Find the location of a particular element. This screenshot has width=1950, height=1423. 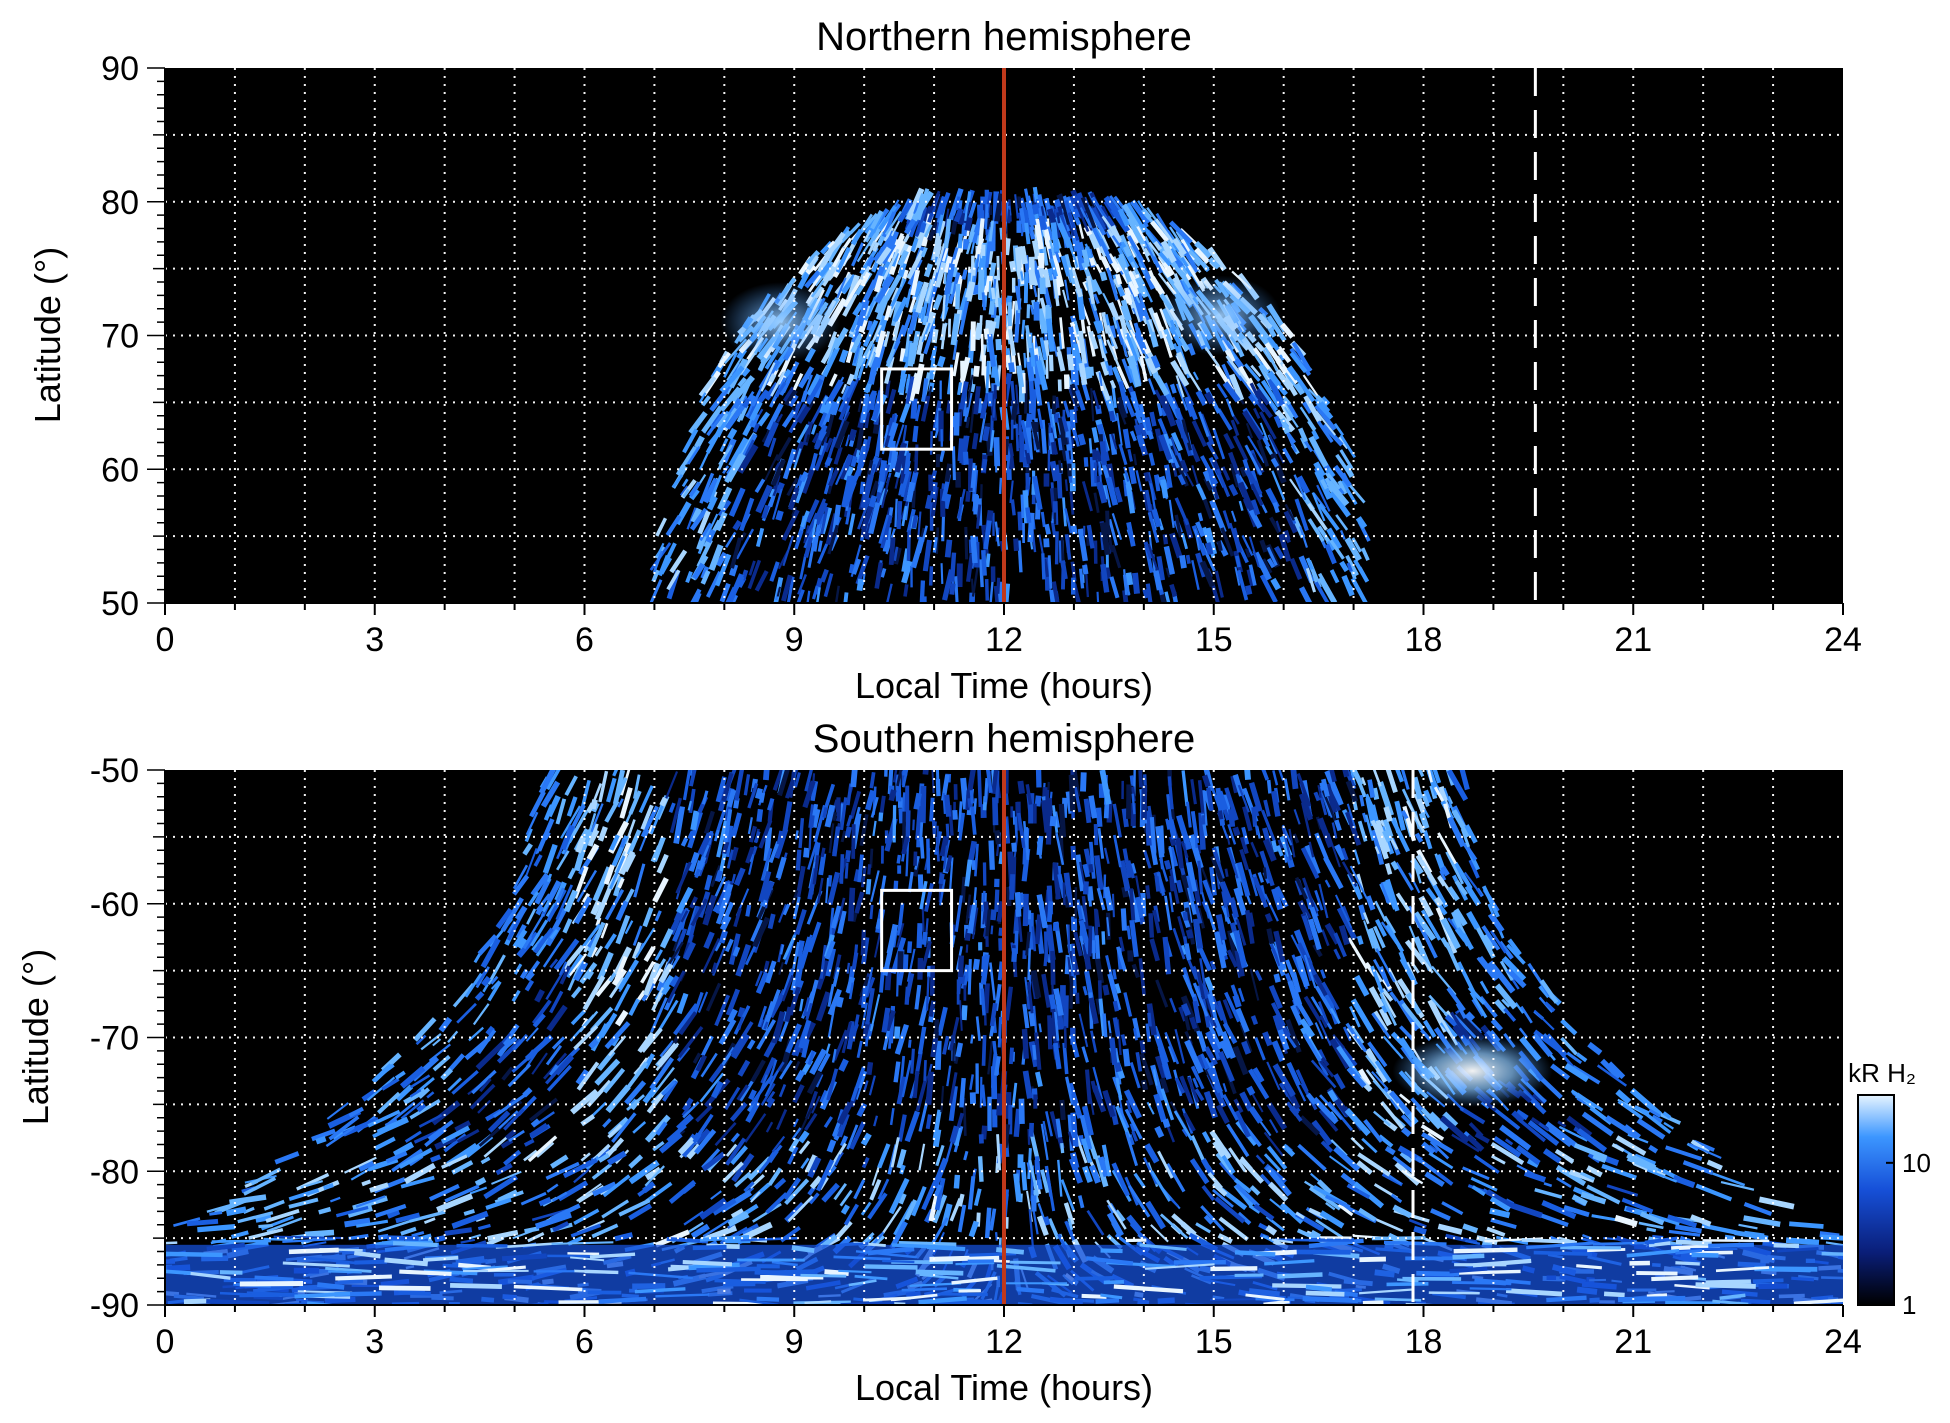

y-tick-label: -80 is located at coordinates (114, 1172).